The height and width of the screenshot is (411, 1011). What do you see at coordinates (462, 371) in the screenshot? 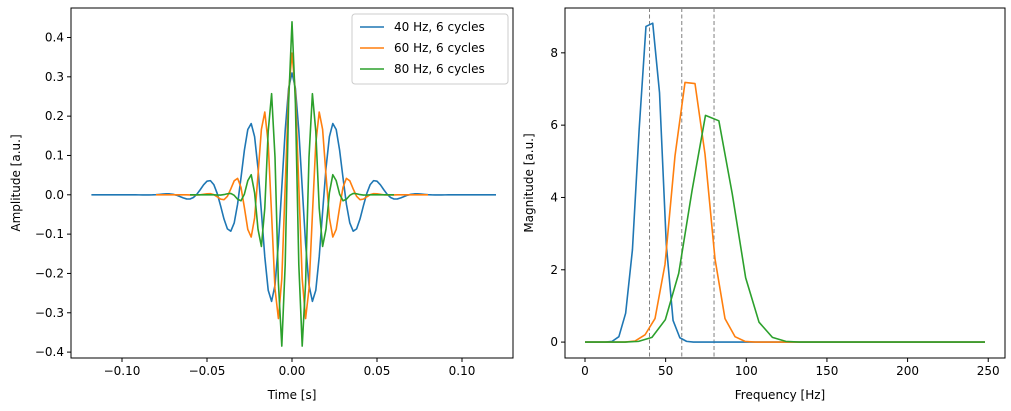
I see `time-x-tick-label: 0.10` at bounding box center [462, 371].